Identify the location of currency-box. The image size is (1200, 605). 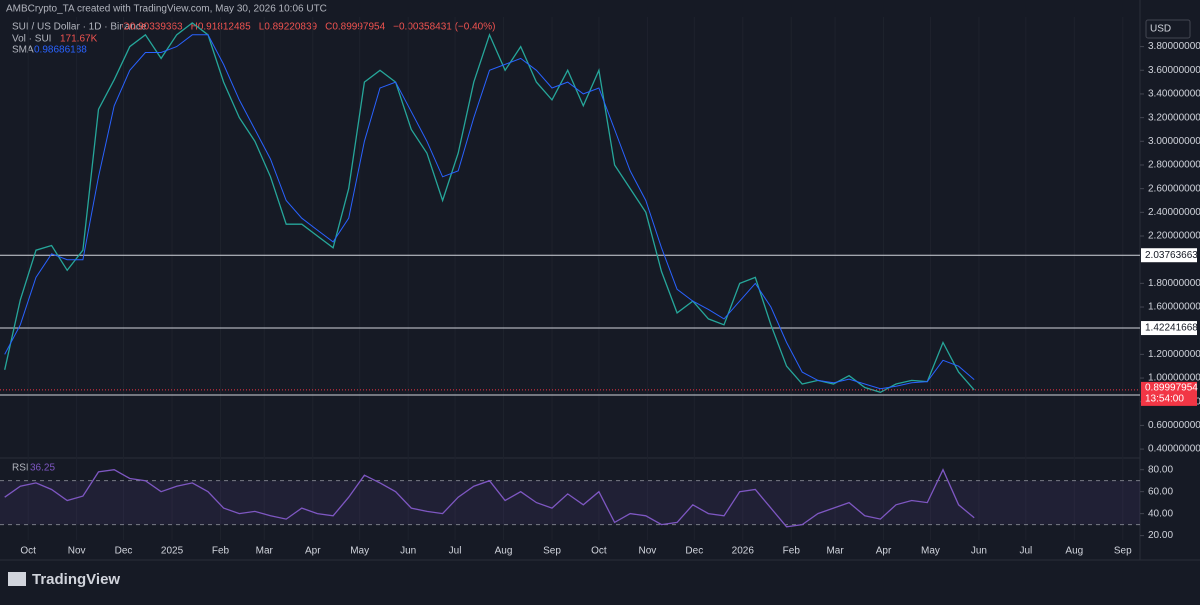
(1168, 29).